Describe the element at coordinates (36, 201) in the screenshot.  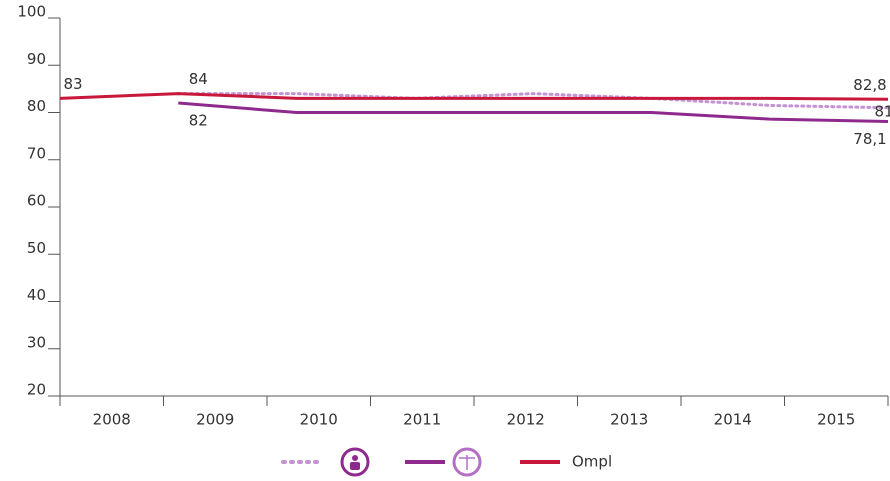
I see `y-tick-label: 60` at that location.